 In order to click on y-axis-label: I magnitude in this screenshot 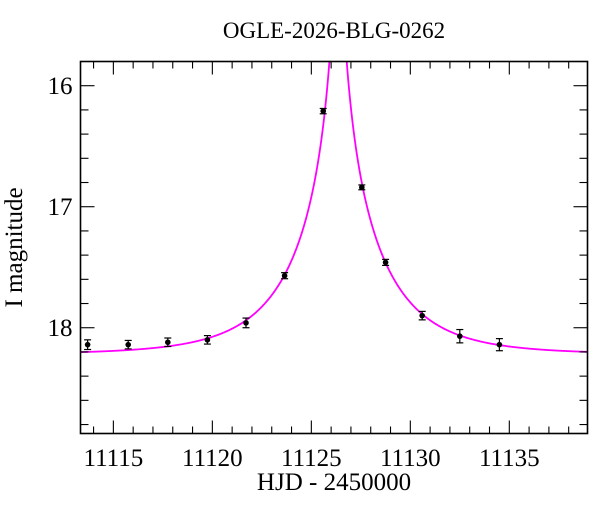, I will do `click(14, 247)`.